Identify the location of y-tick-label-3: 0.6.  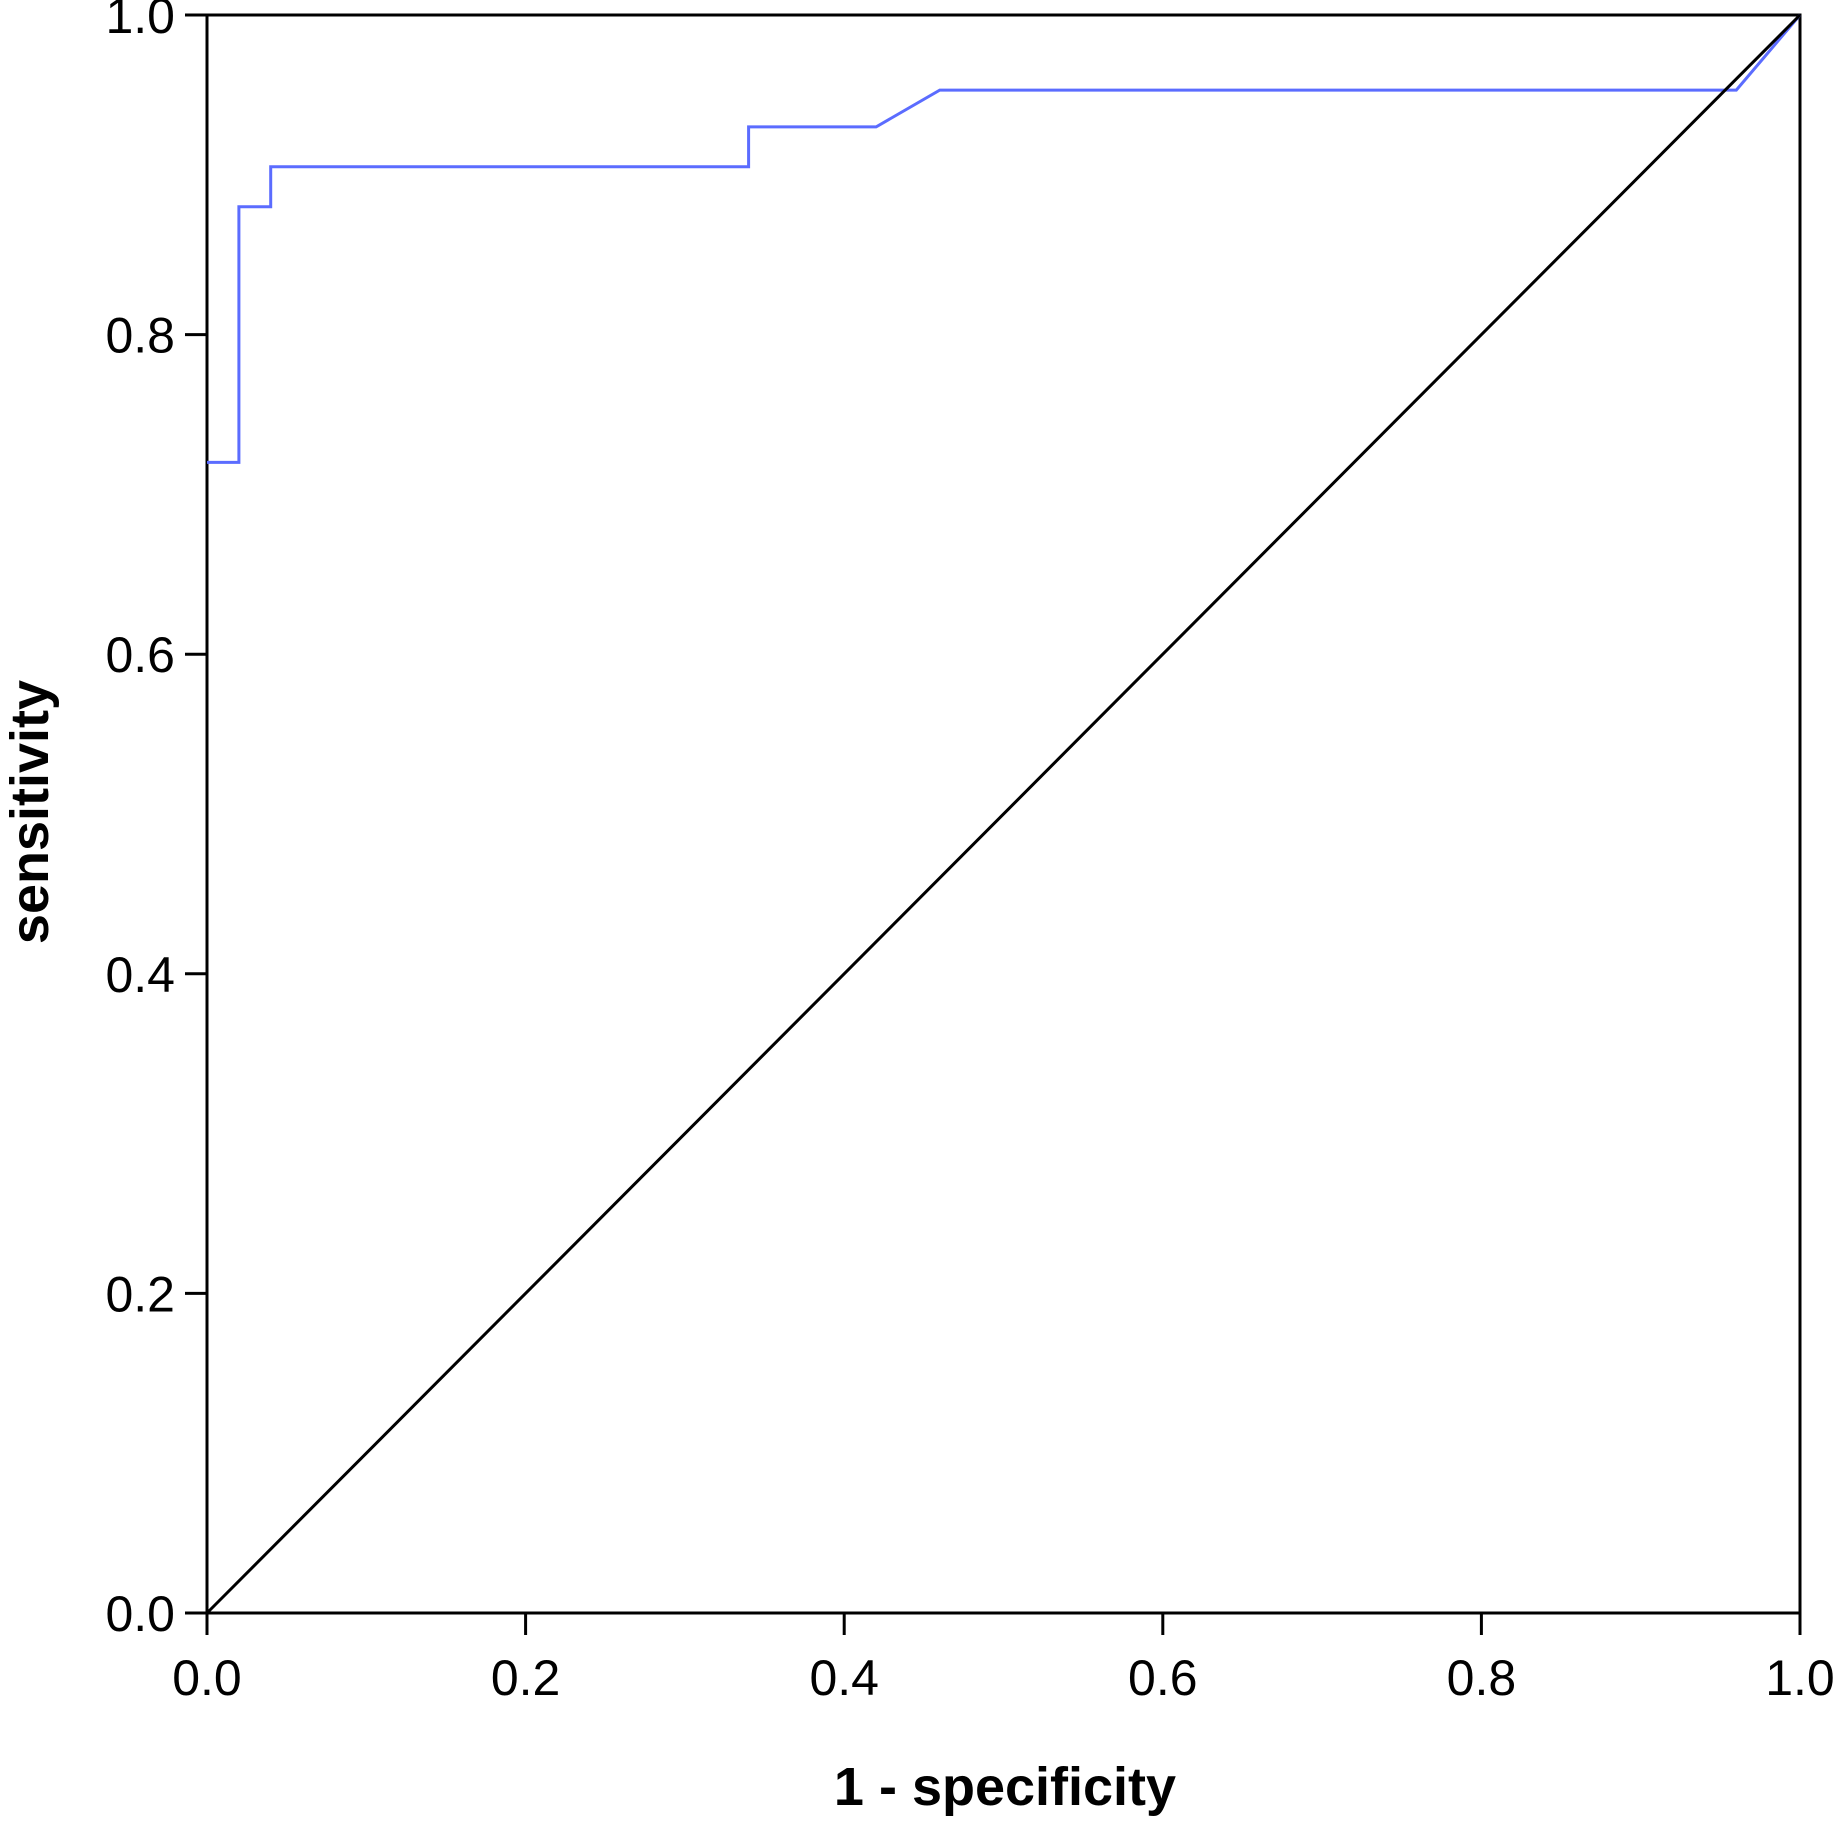
(140, 655).